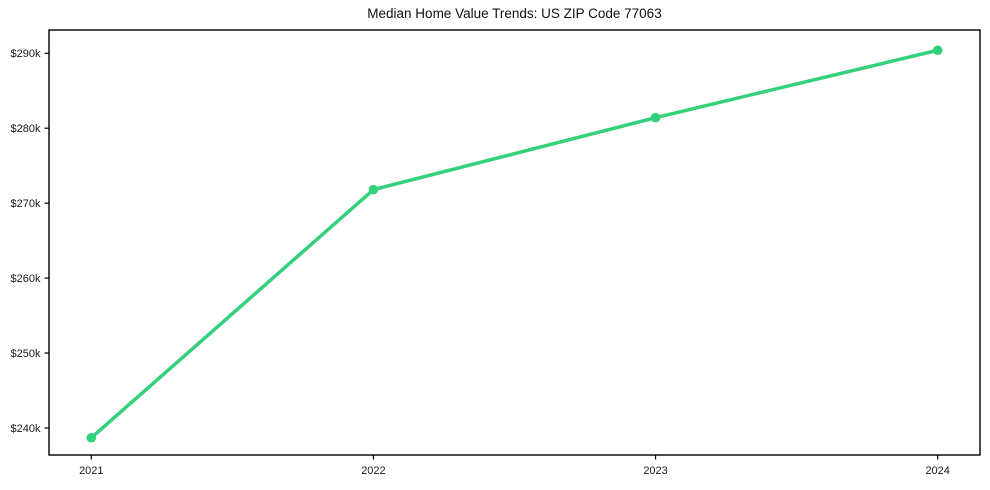 The width and height of the screenshot is (990, 490). I want to click on y-tick-label: $250k, so click(26, 354).